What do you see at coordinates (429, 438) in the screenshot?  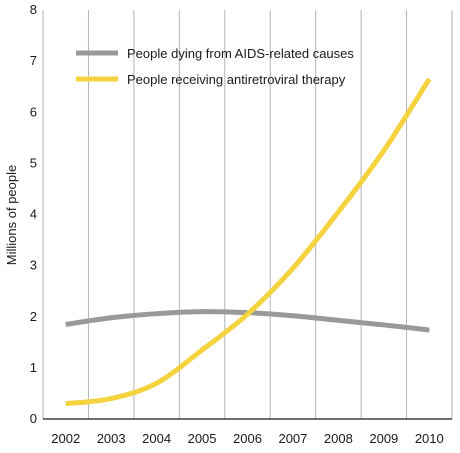 I see `x-tick-label: 2010` at bounding box center [429, 438].